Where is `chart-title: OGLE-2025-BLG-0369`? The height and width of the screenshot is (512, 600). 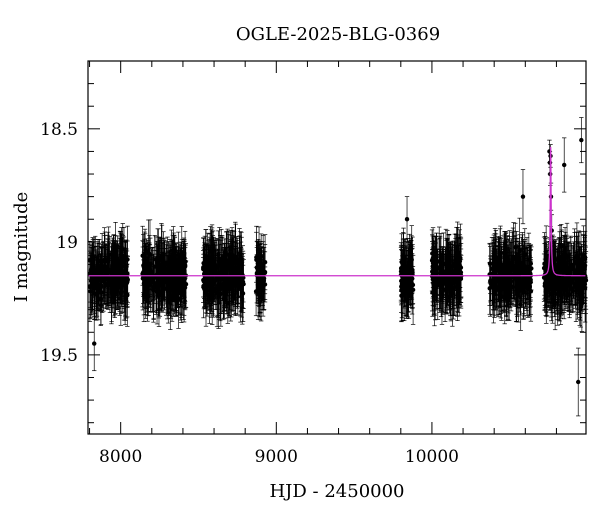 chart-title: OGLE-2025-BLG-0369 is located at coordinates (338, 34).